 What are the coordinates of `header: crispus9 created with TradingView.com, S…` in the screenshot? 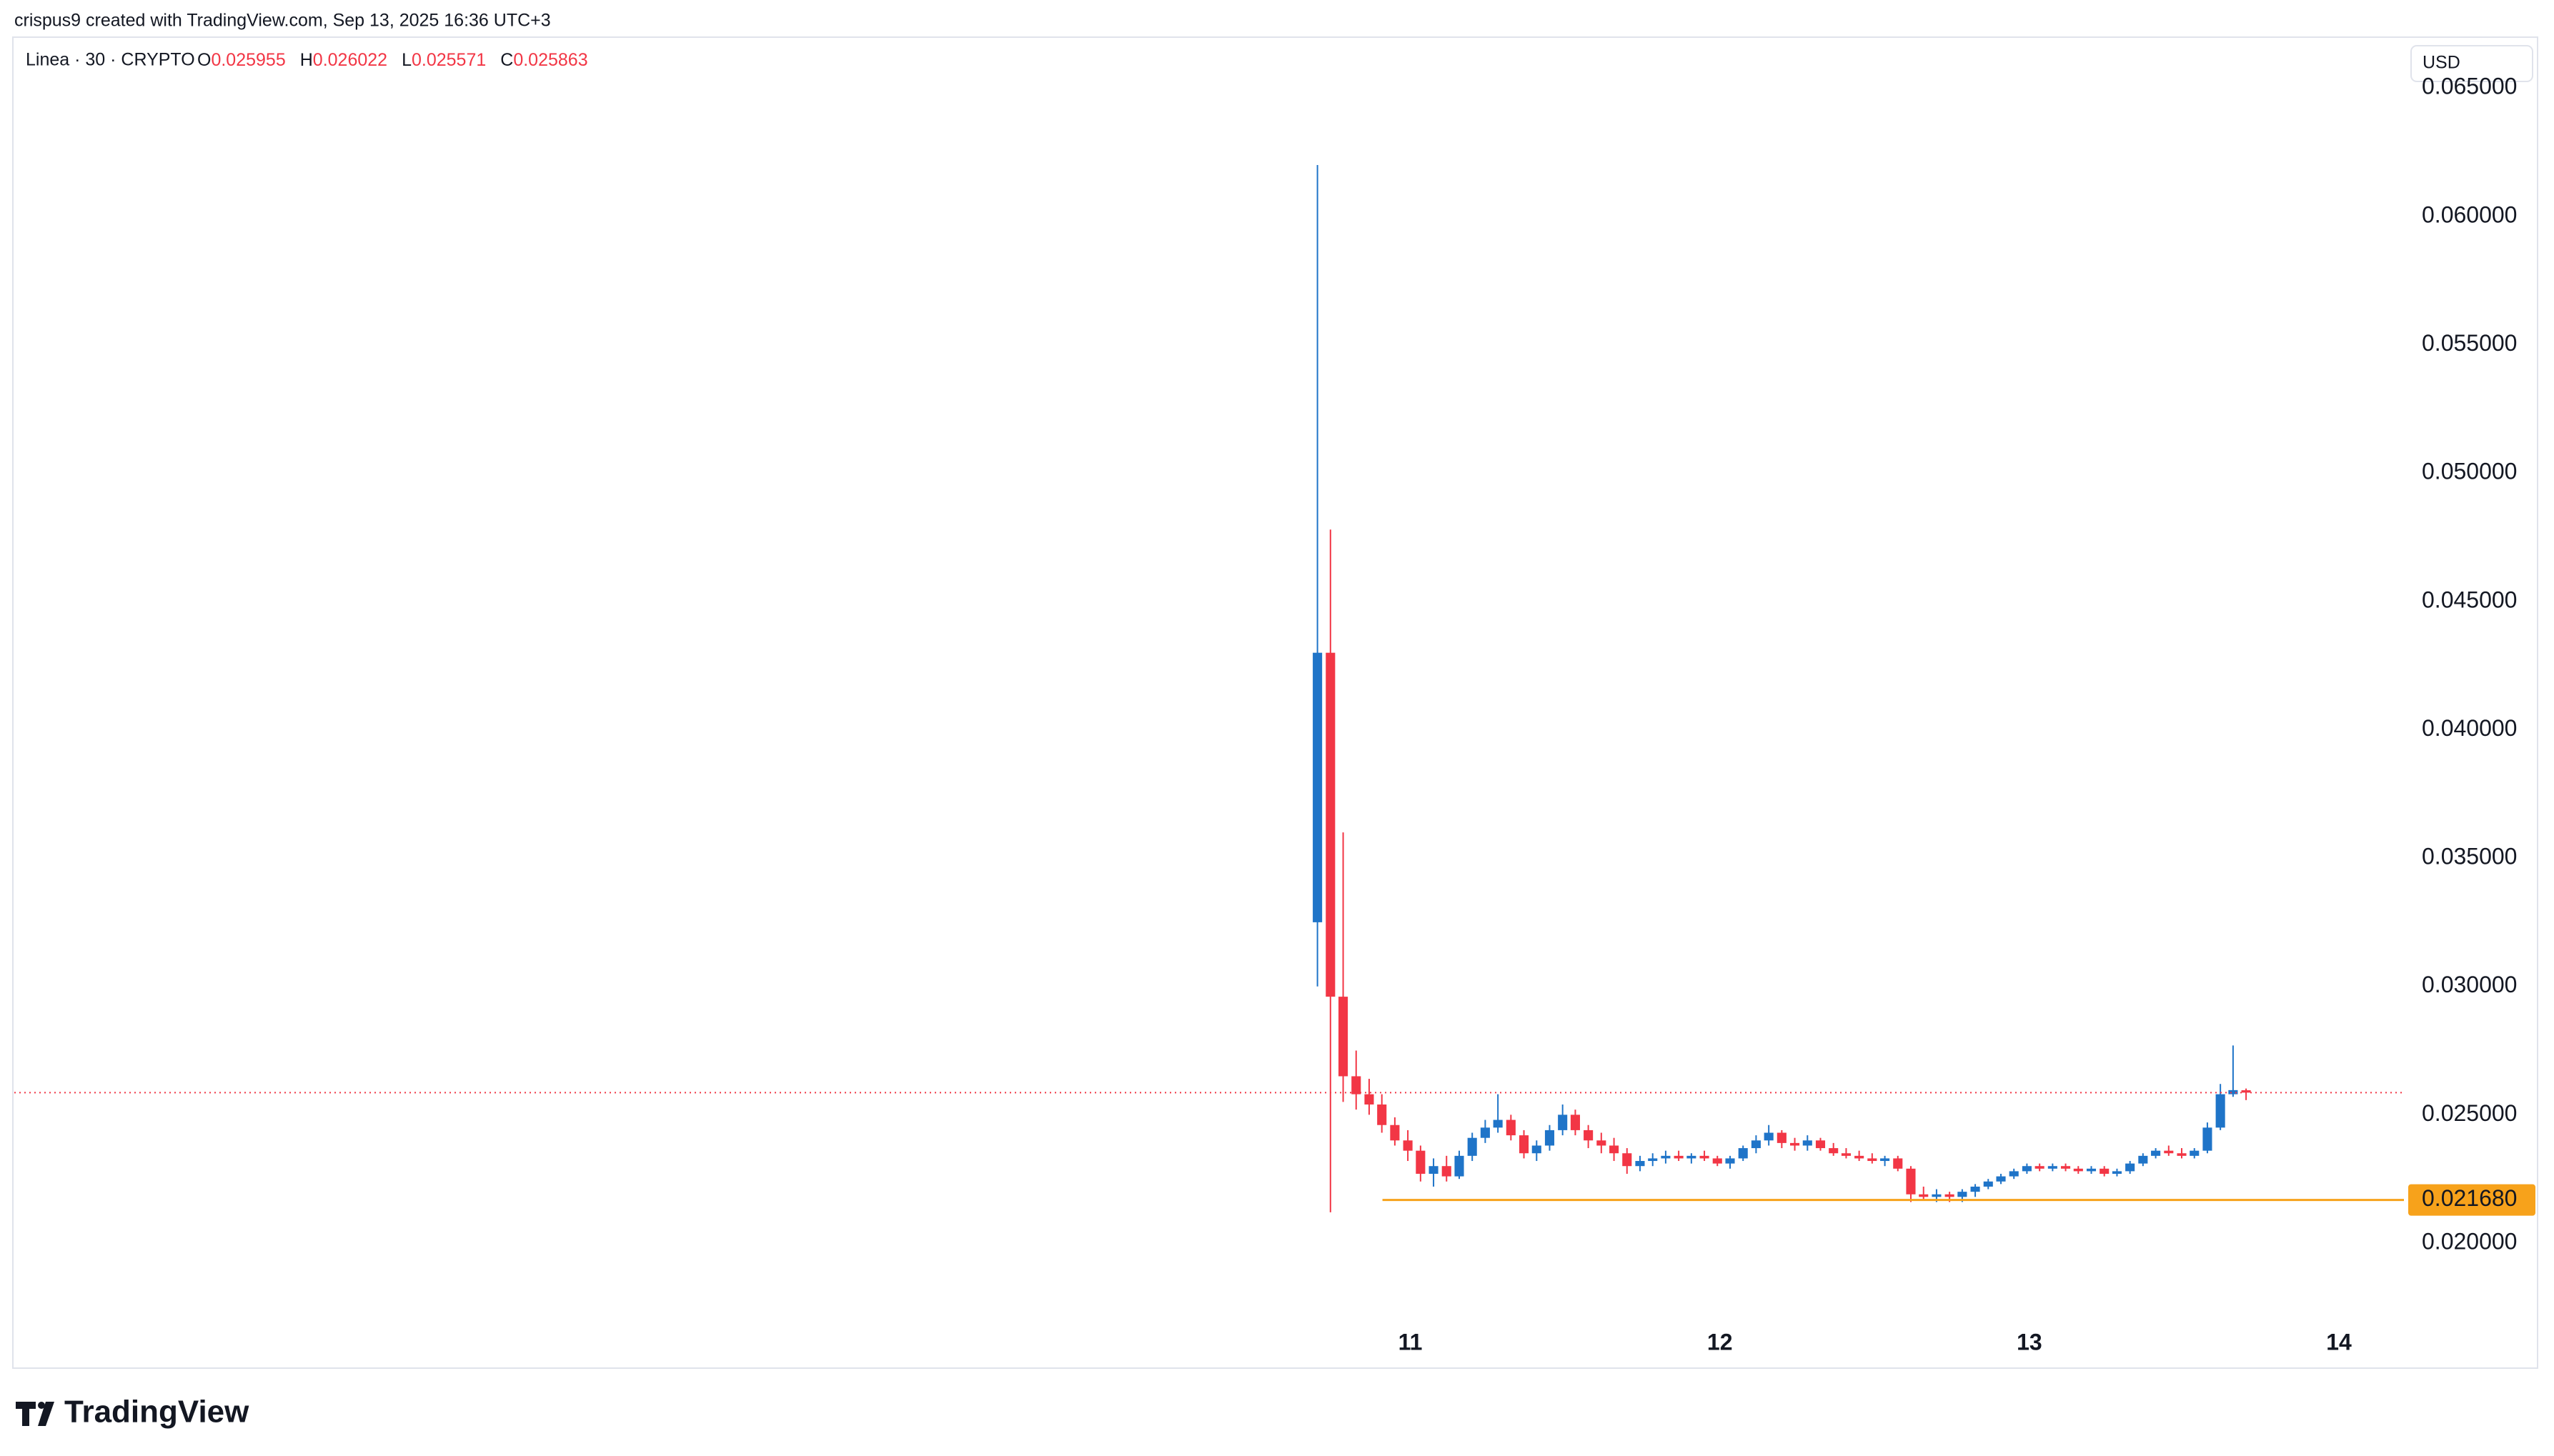 It's located at (282, 21).